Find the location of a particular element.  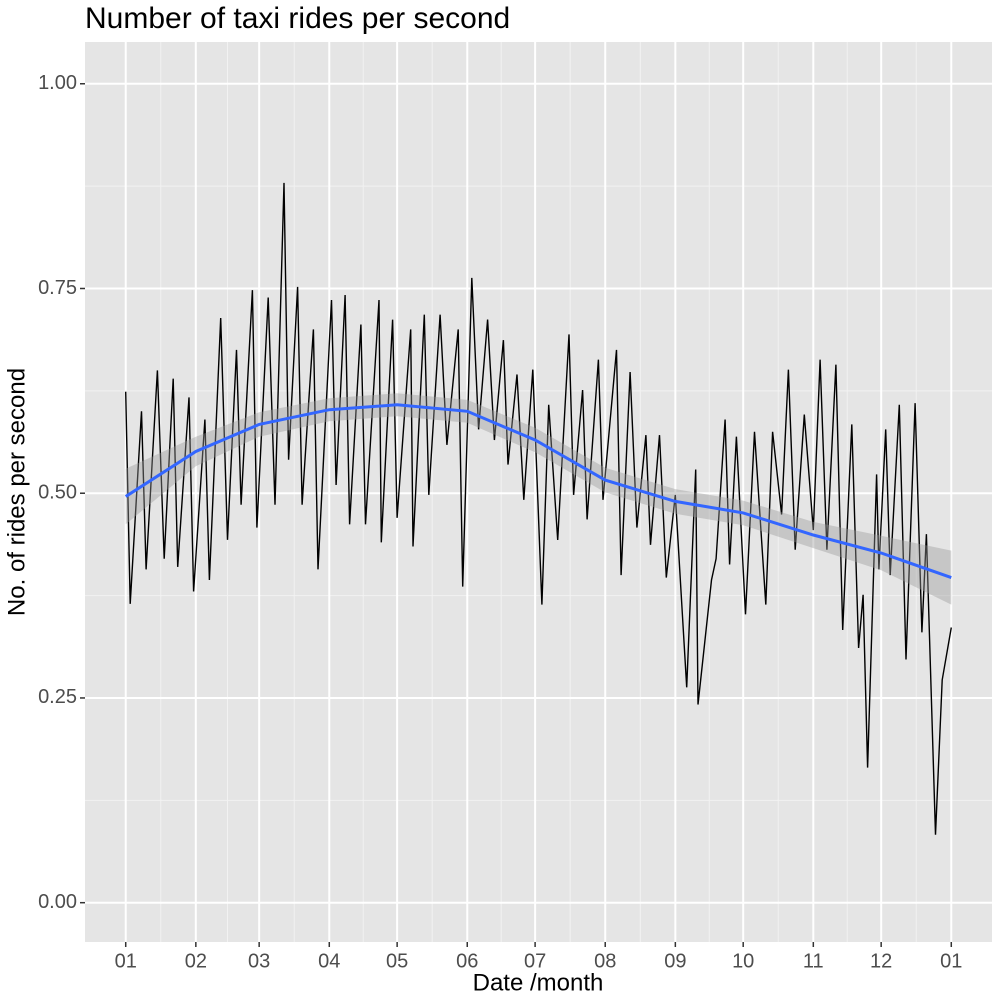

smooth-line is located at coordinates (538, 491).